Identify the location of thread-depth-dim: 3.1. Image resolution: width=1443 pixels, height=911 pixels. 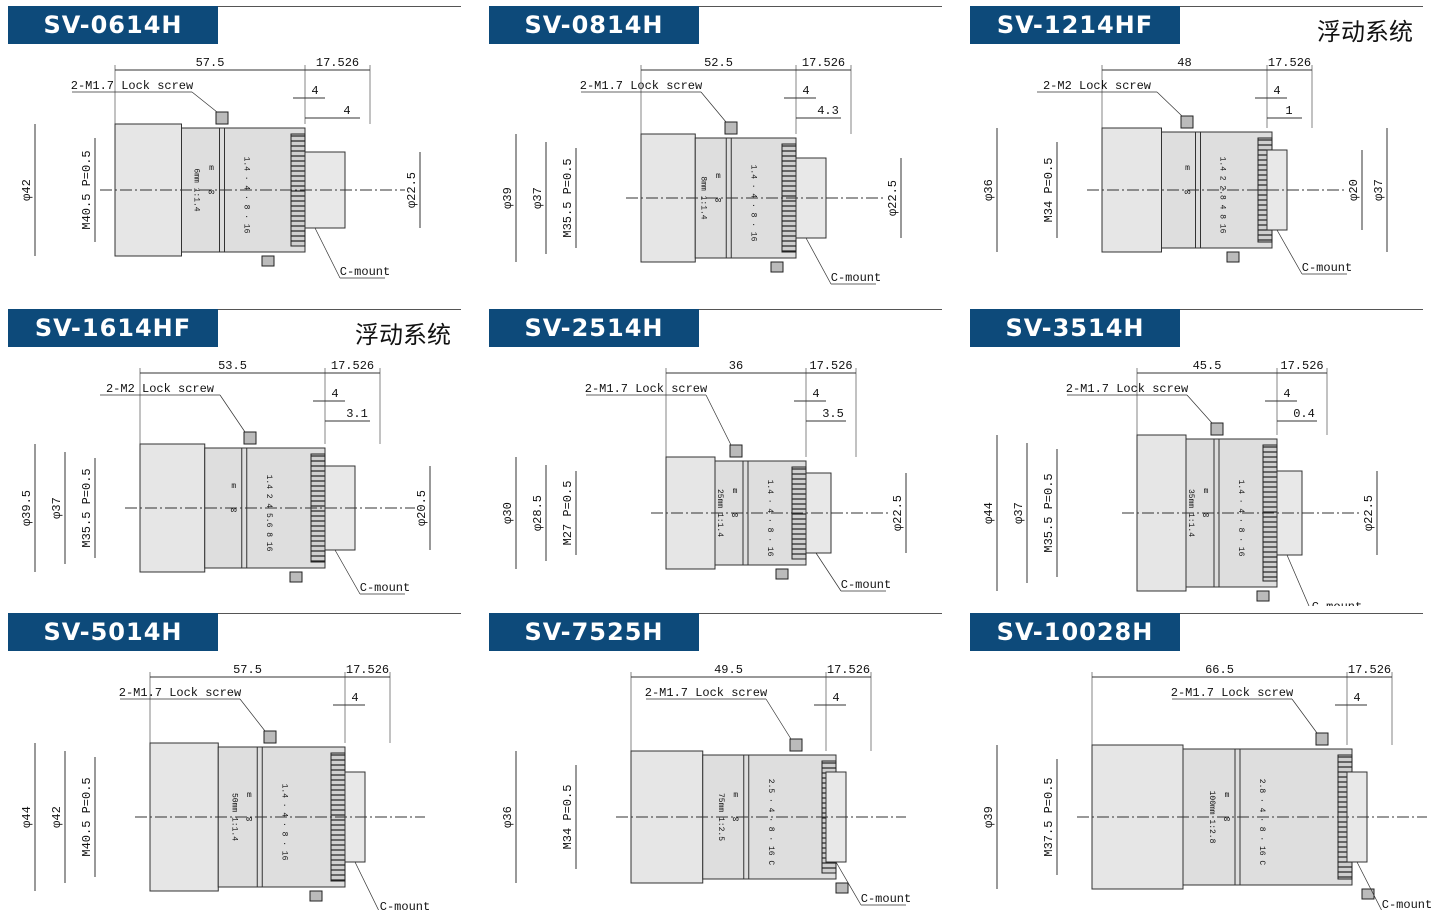
(357, 414).